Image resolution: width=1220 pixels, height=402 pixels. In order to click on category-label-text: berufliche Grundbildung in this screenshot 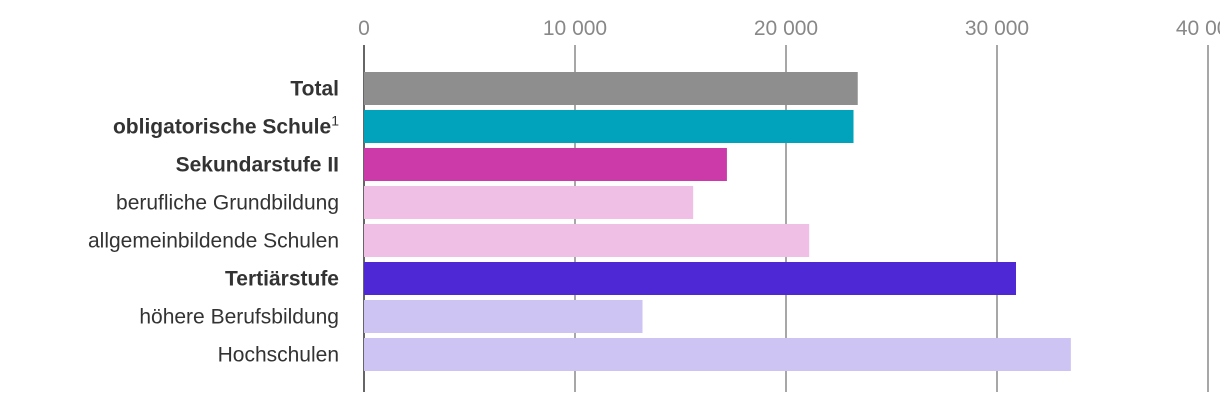, I will do `click(227, 203)`.